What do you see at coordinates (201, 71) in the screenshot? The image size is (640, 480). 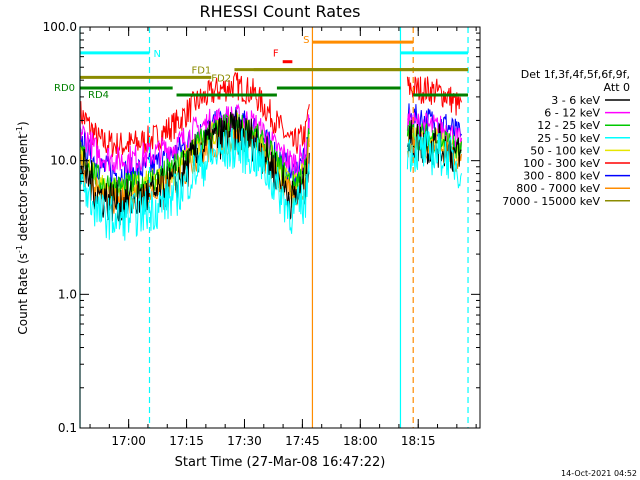 I see `event-label: FD1` at bounding box center [201, 71].